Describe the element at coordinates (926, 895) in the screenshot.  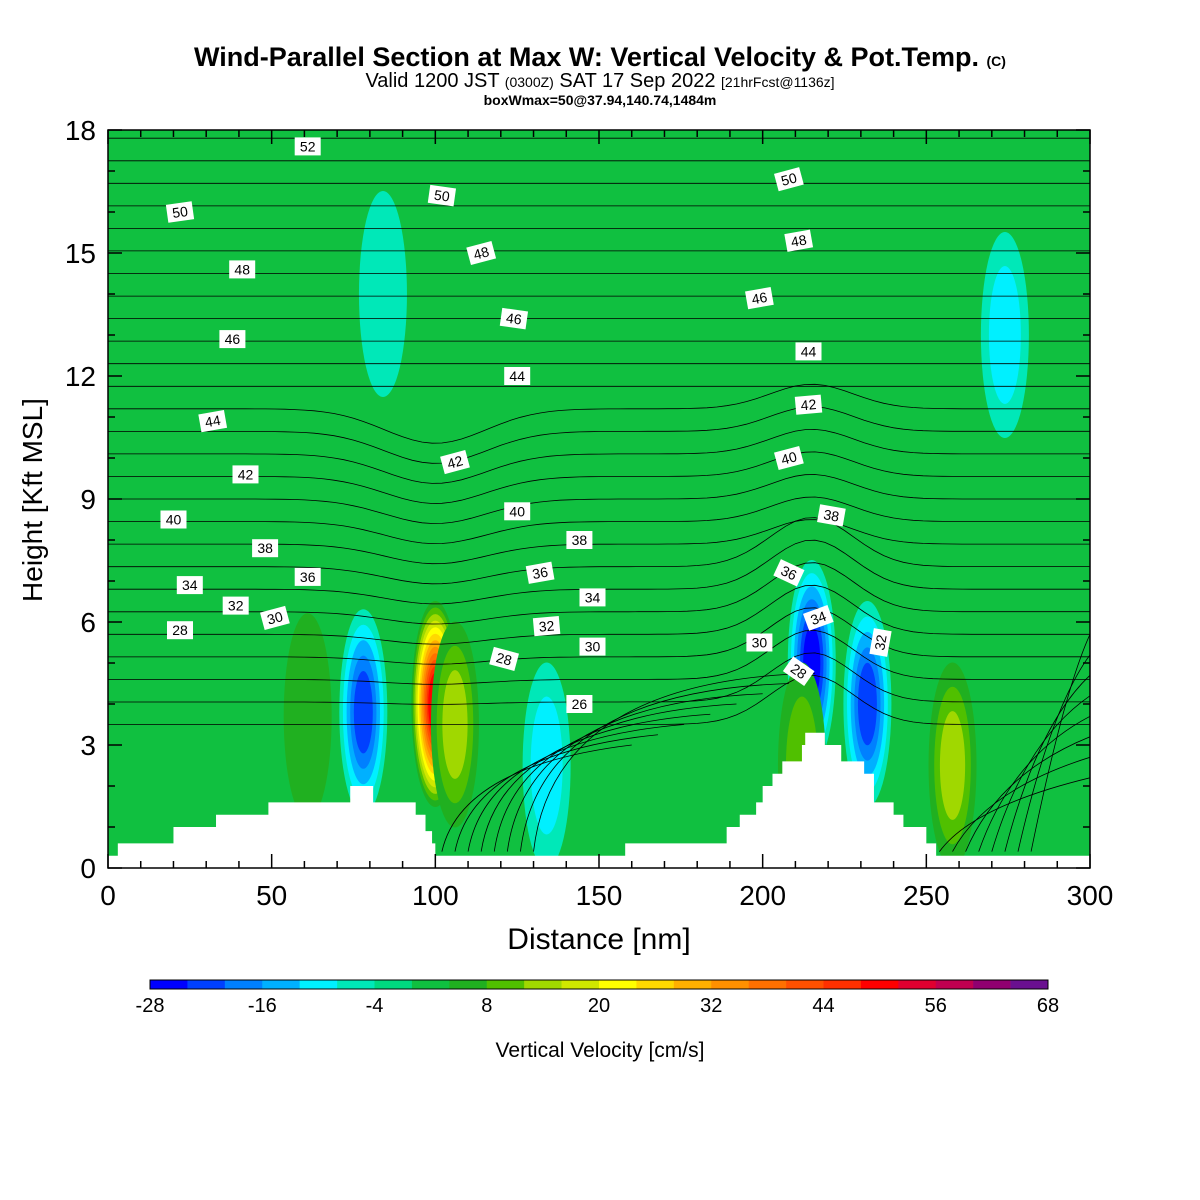
I see `x-tick-label: 250` at that location.